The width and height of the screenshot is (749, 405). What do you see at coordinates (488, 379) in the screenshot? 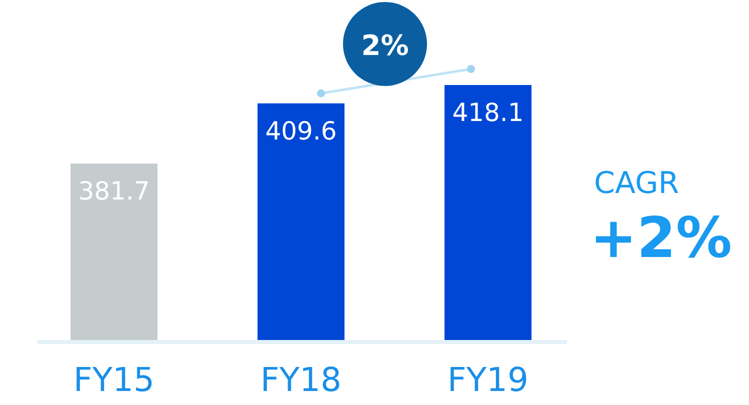
I see `x-tick-label: FY19` at bounding box center [488, 379].